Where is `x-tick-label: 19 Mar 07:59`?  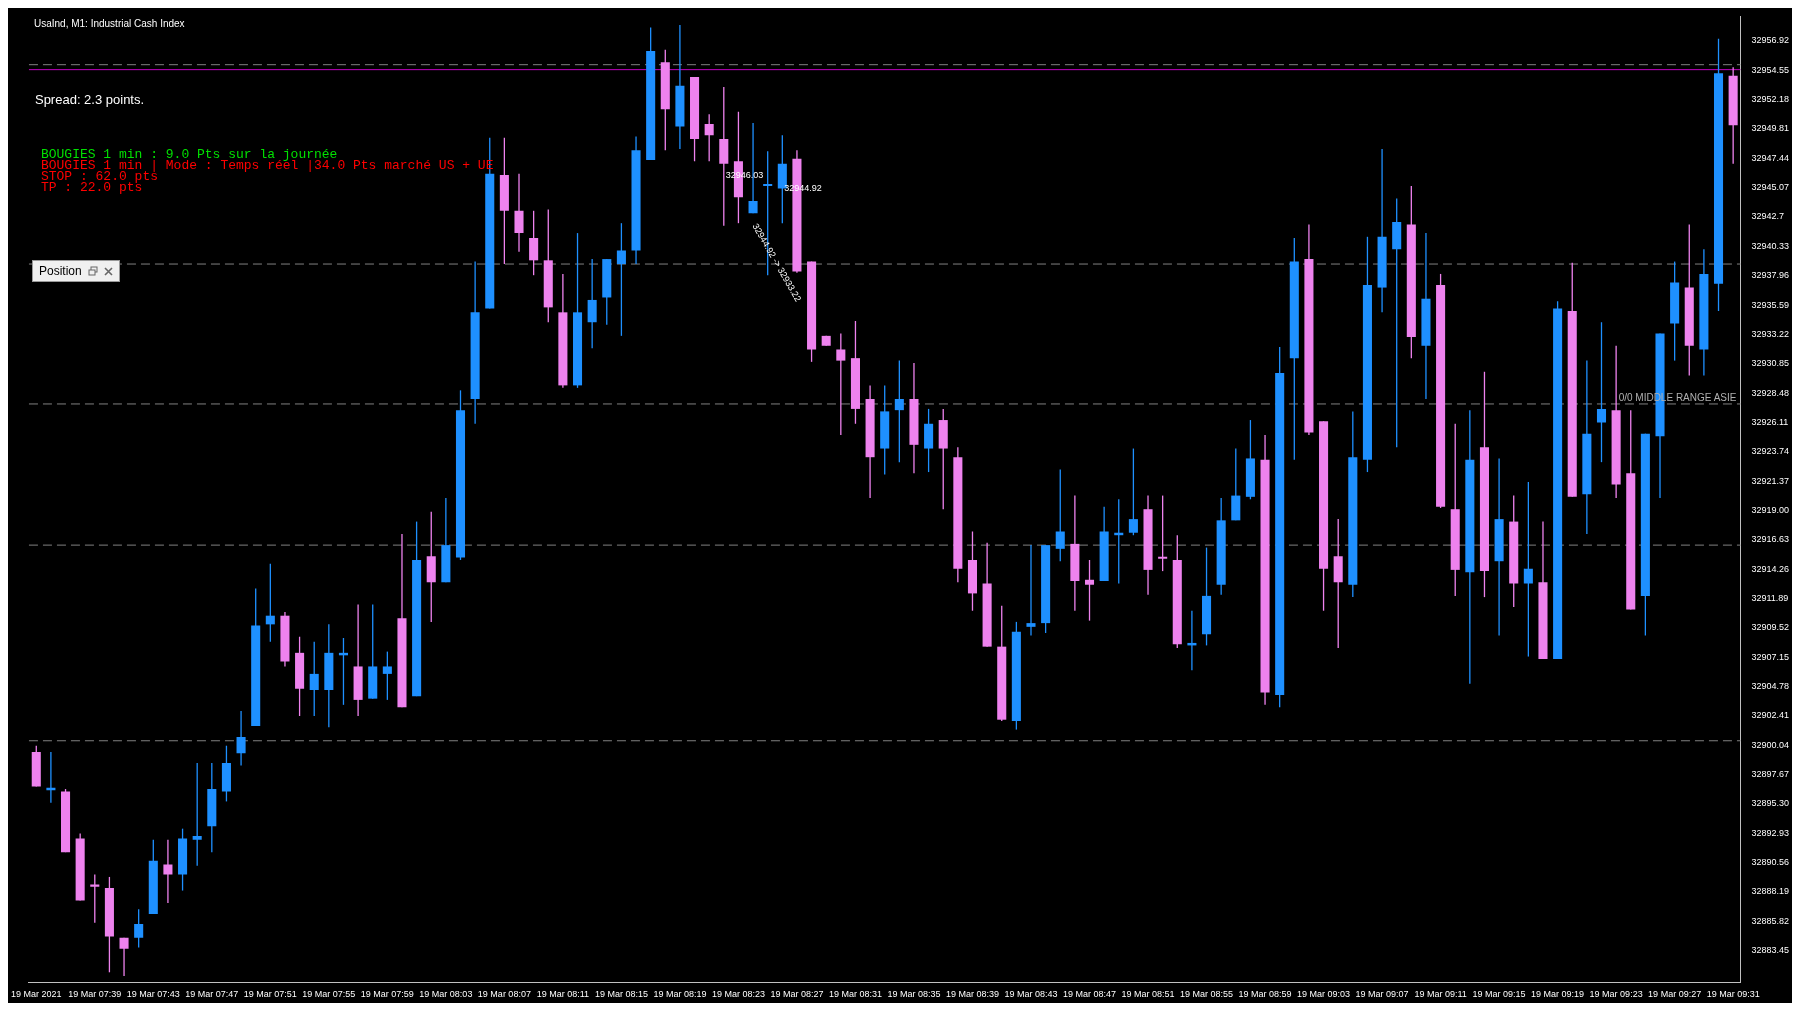 x-tick-label: 19 Mar 07:59 is located at coordinates (387, 994).